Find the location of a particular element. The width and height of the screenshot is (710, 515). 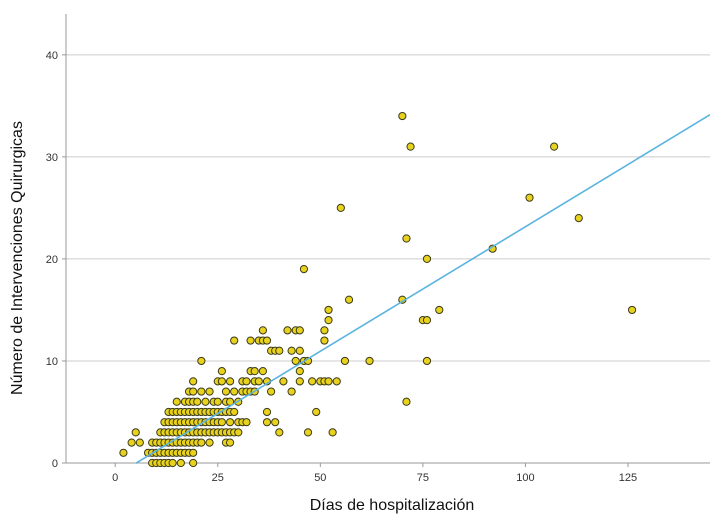

y-tick-label: 30 is located at coordinates (52, 158).